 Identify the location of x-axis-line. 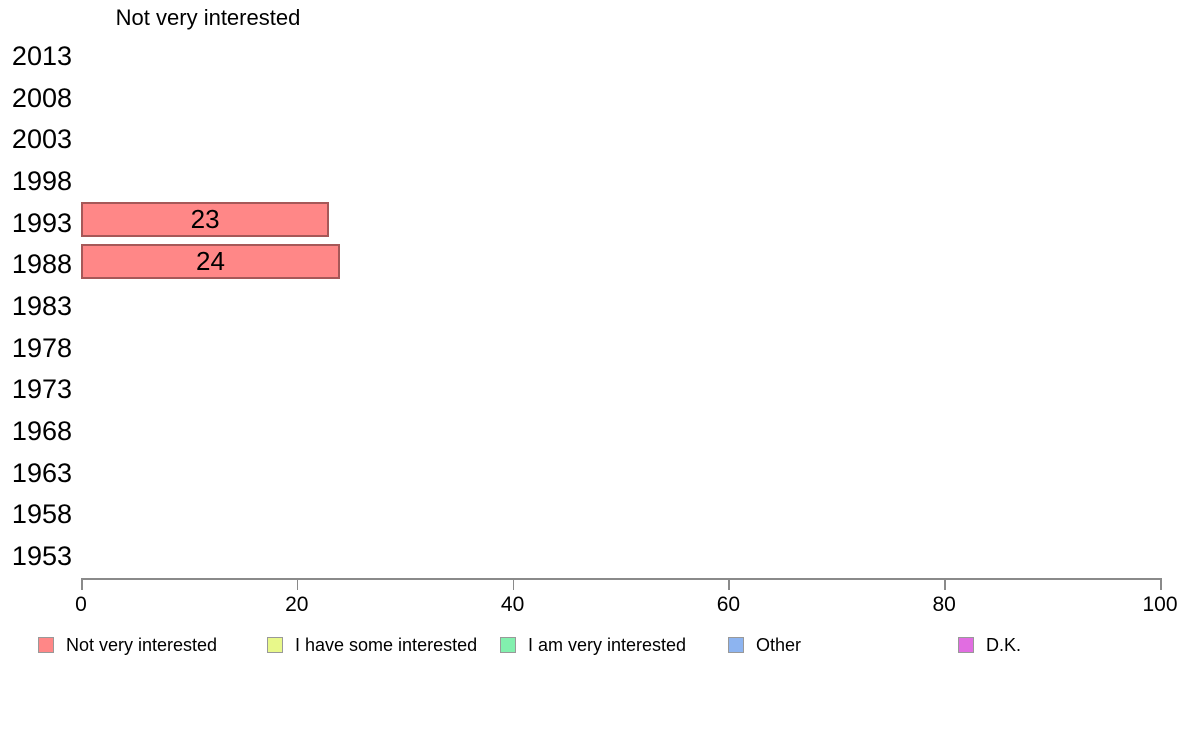
(620, 579).